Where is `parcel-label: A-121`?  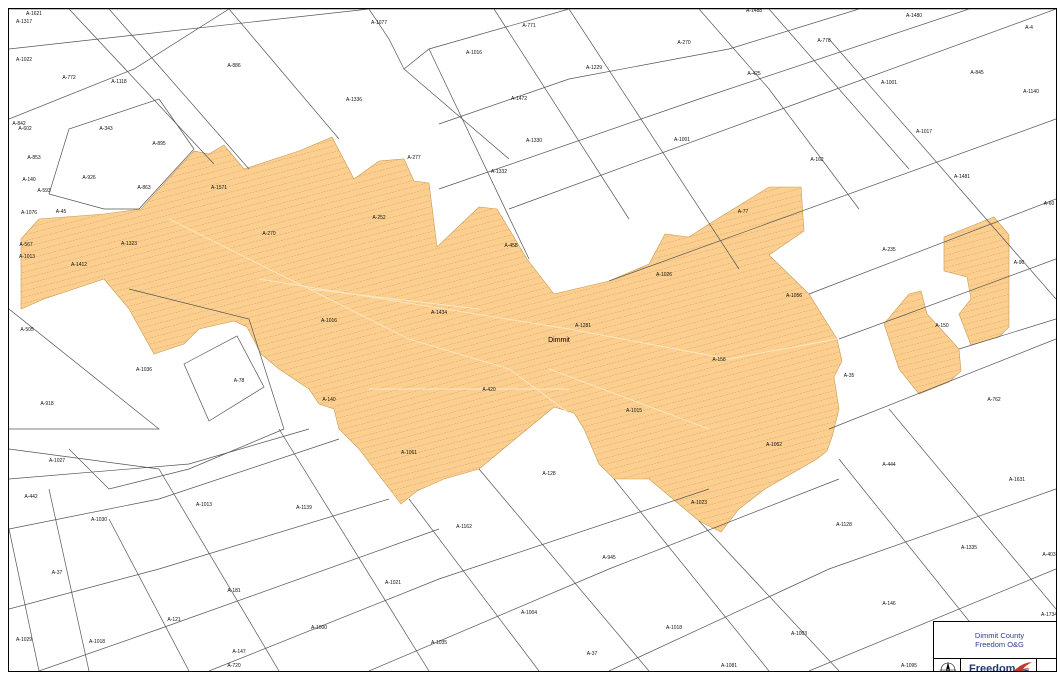 parcel-label: A-121 is located at coordinates (174, 620).